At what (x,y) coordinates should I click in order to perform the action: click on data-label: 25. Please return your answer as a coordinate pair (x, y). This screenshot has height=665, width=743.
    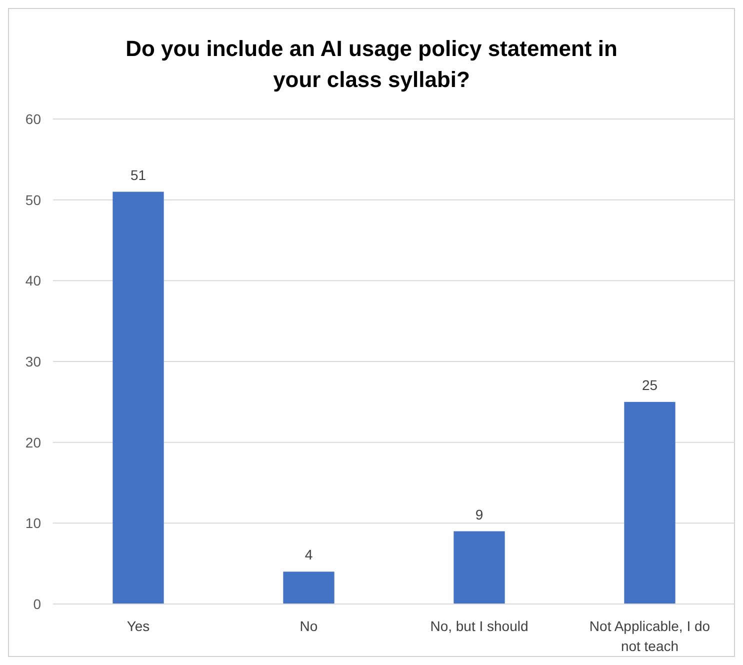
    Looking at the image, I should click on (650, 384).